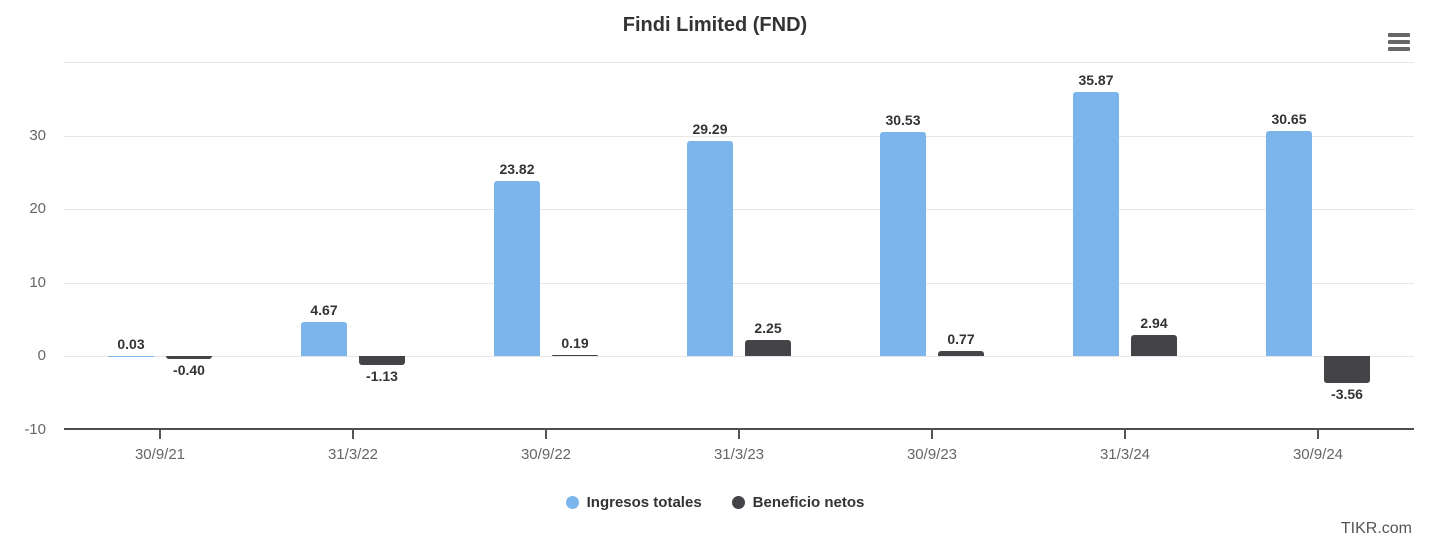 The height and width of the screenshot is (548, 1430). What do you see at coordinates (353, 454) in the screenshot?
I see `x-axis-label: 31/3/22` at bounding box center [353, 454].